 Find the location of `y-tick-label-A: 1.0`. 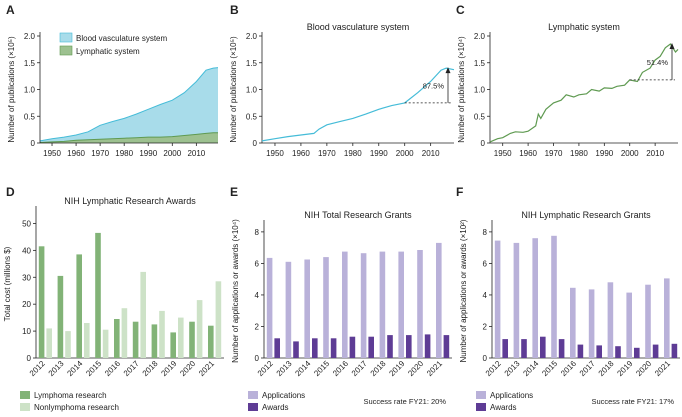

y-tick-label-A: 1.0 is located at coordinates (30, 90).